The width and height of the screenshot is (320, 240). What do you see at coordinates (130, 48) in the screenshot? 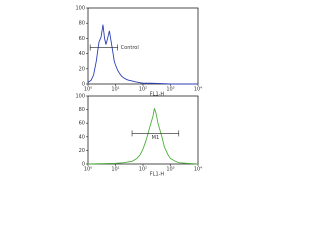
I see `gate-label: Control` at bounding box center [130, 48].